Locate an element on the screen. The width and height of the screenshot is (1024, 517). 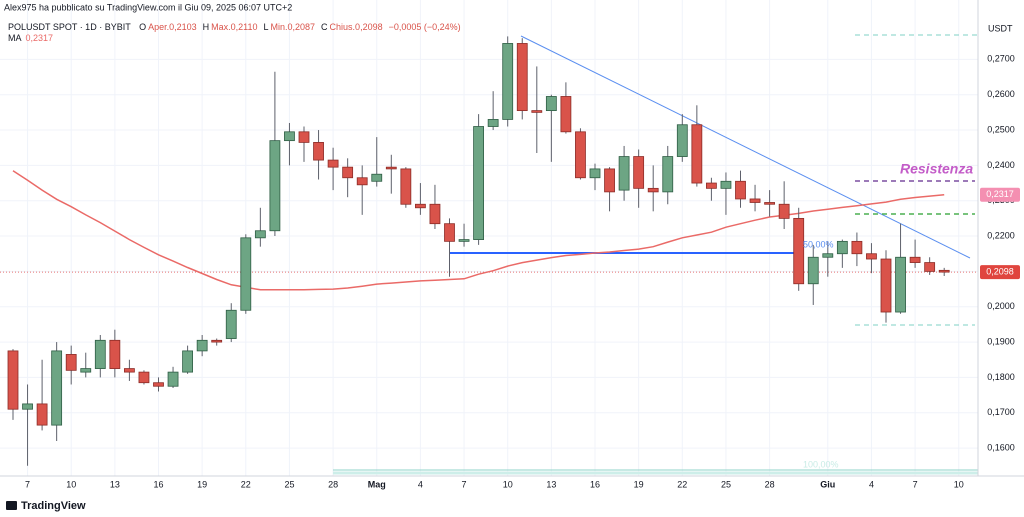
ohlc-legend-item: Min.0,2087 is located at coordinates (293, 27).